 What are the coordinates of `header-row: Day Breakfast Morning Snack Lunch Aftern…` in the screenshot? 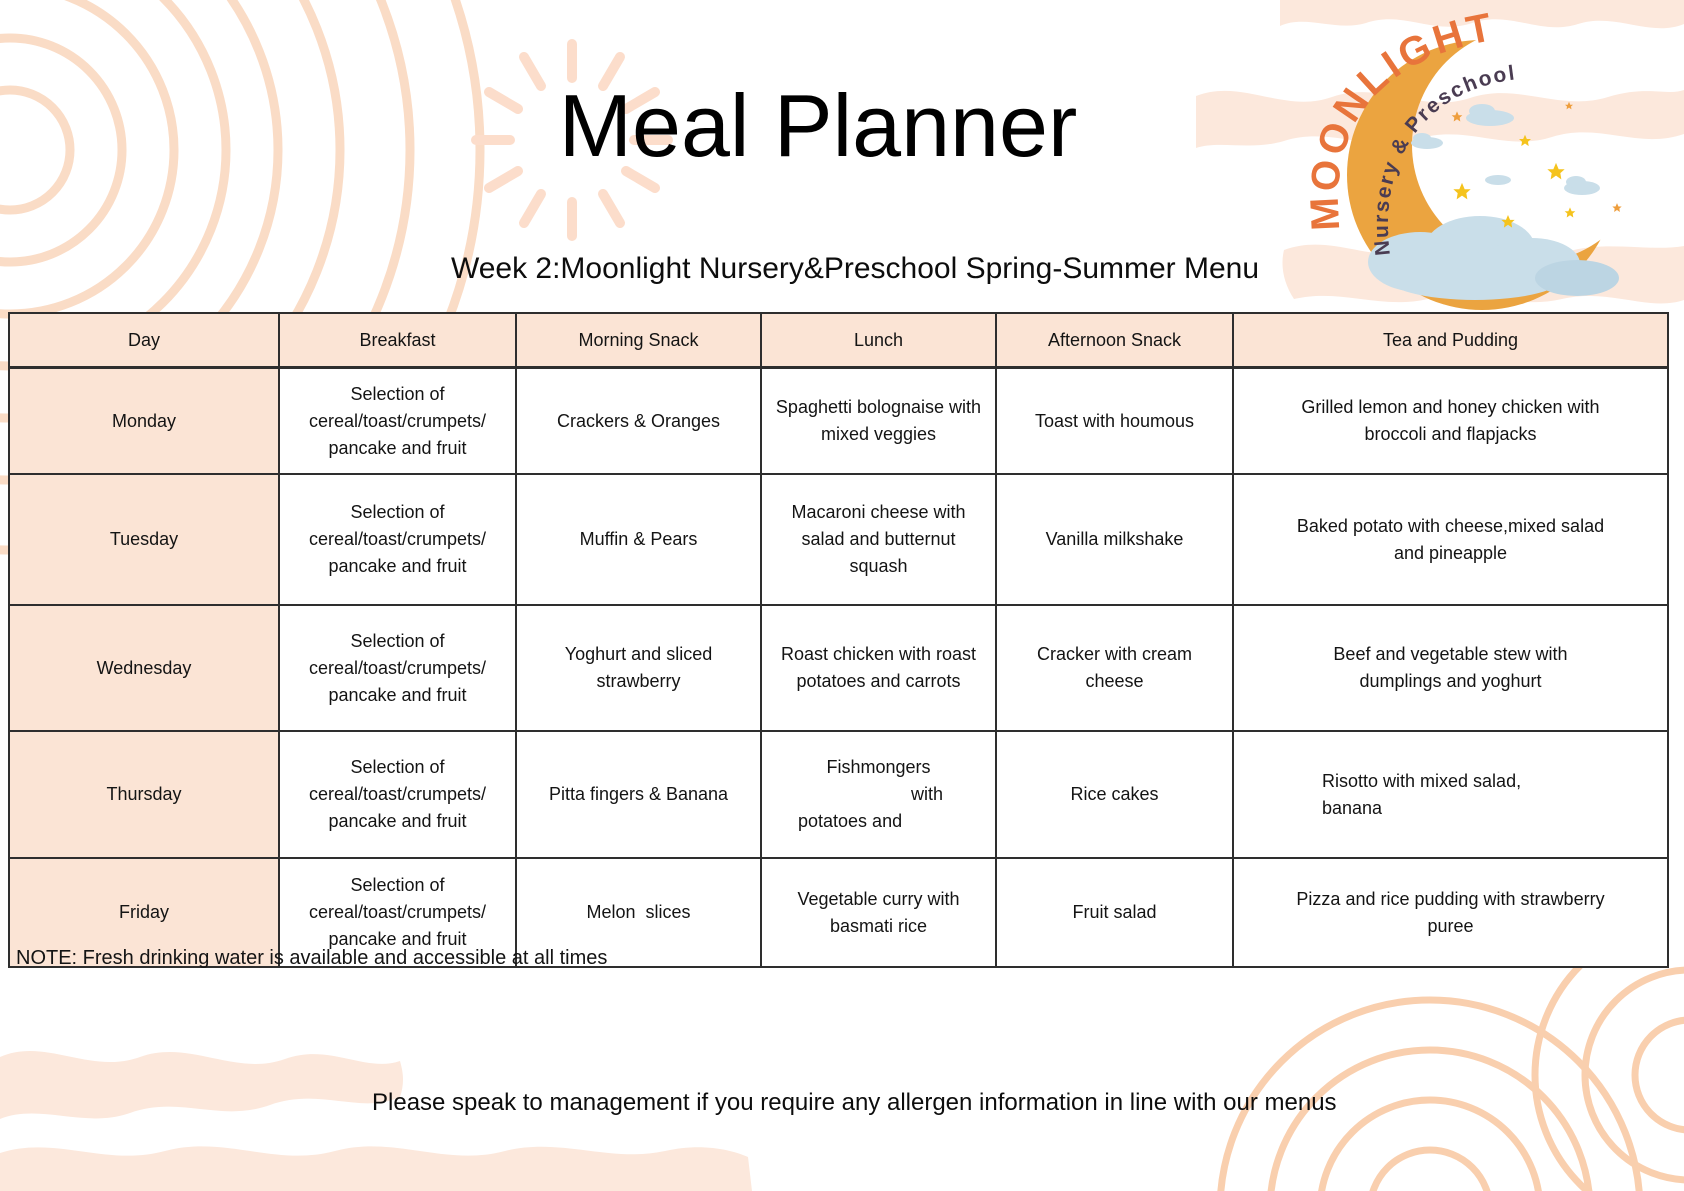 It's located at (838, 340).